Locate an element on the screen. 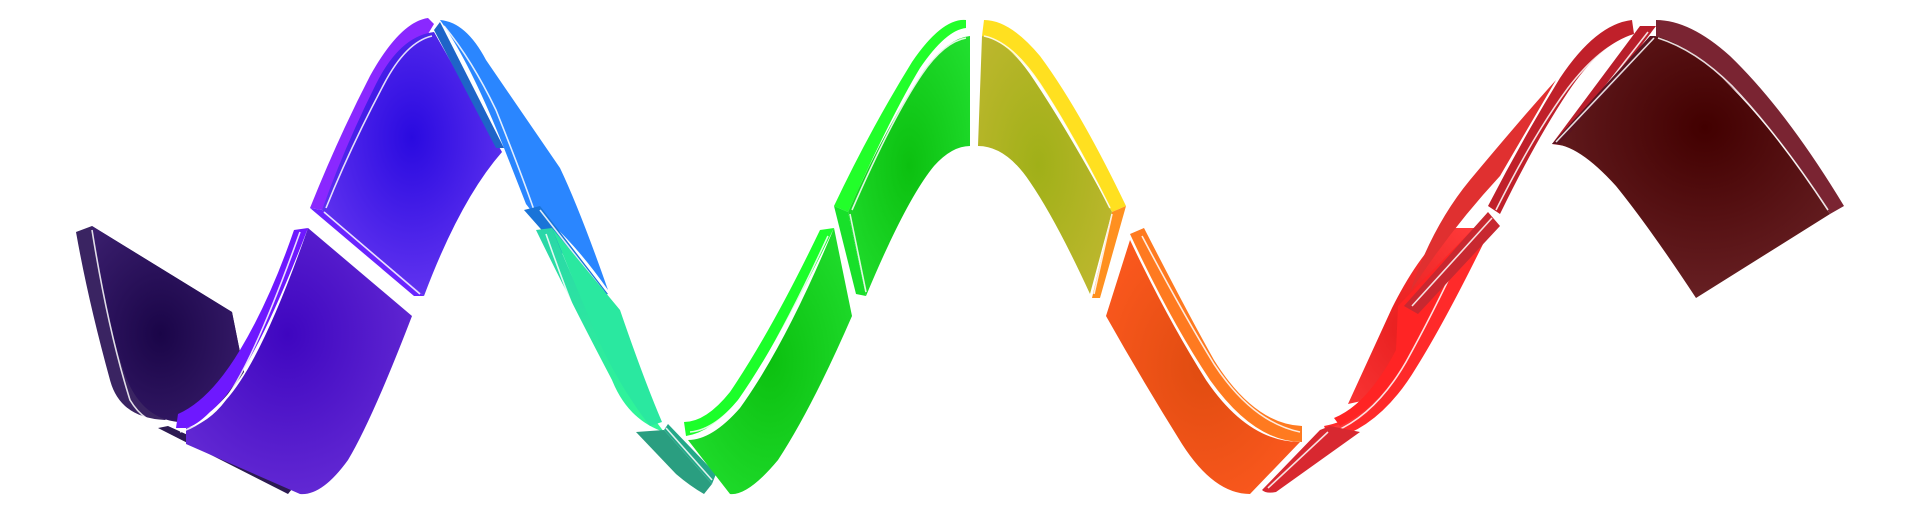  segment-crimson is located at coordinates (1530, 167).